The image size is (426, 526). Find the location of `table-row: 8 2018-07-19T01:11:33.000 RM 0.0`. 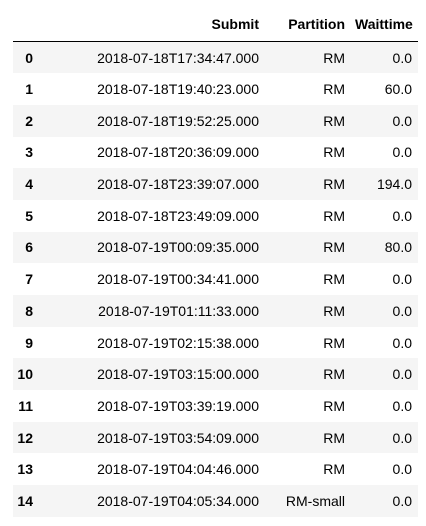

table-row: 8 2018-07-19T01:11:33.000 RM 0.0 is located at coordinates (215, 311).